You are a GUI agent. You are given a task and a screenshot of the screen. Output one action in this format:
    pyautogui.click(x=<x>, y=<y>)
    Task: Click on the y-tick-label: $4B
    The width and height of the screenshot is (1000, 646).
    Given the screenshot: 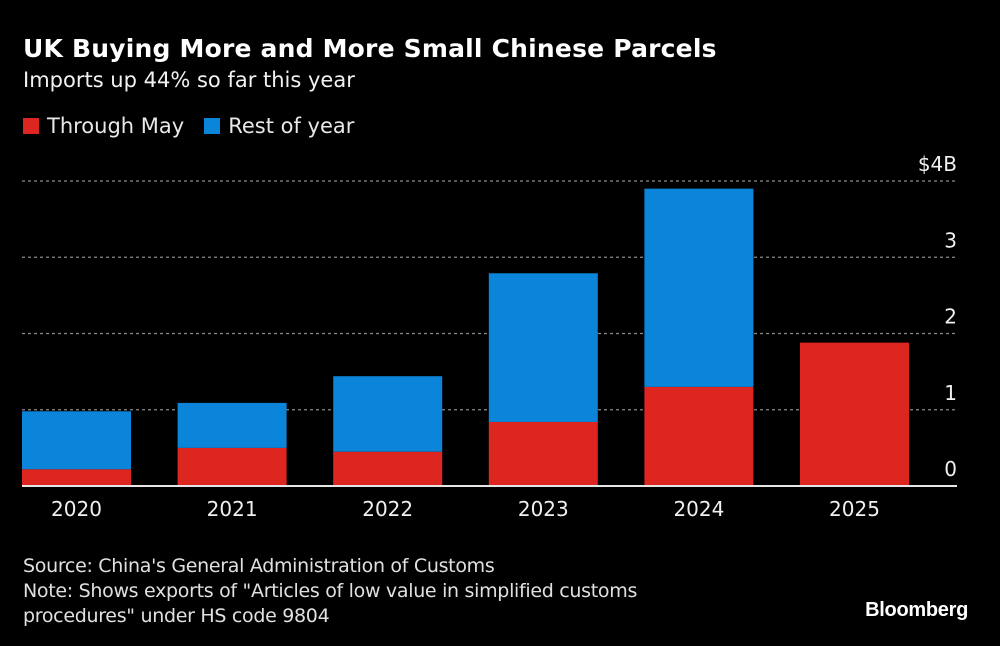 What is the action you would take?
    pyautogui.click(x=937, y=164)
    